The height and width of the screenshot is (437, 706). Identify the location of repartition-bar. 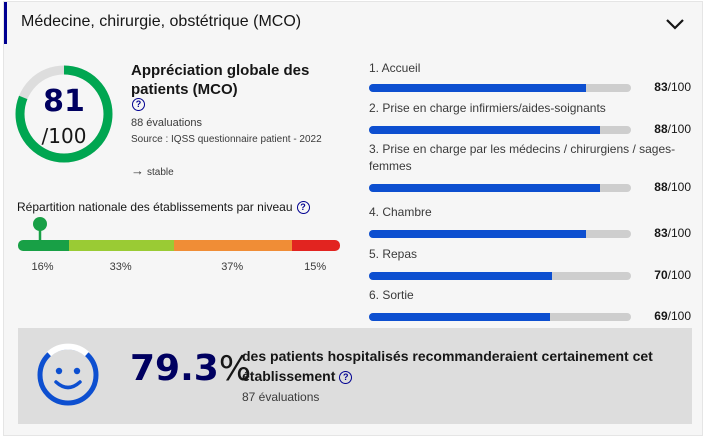
(179, 245).